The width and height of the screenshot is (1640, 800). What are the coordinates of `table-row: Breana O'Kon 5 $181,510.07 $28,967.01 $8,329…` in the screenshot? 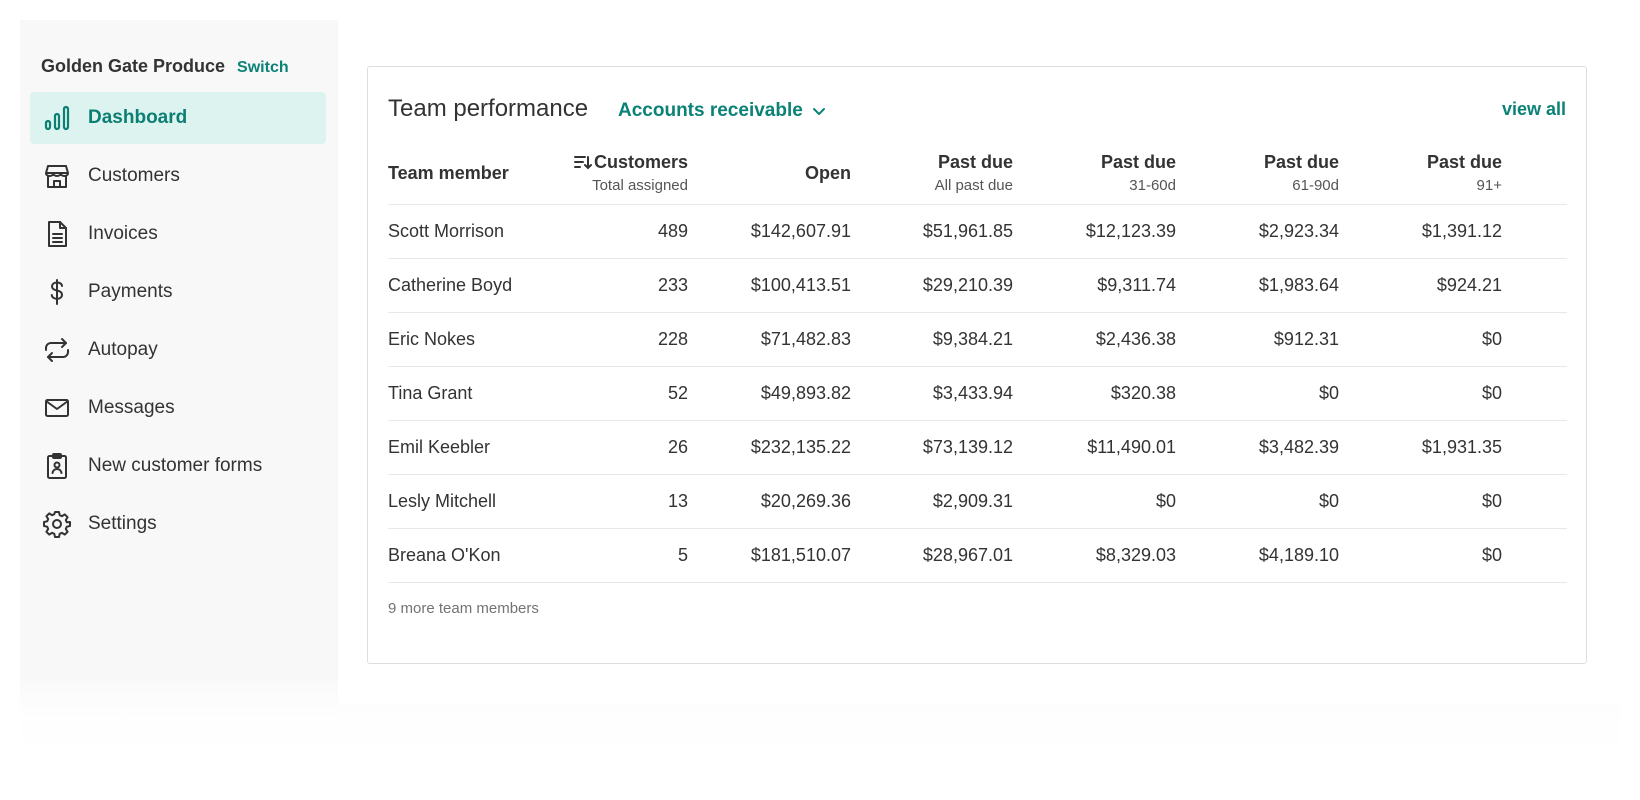 It's located at (977, 555).